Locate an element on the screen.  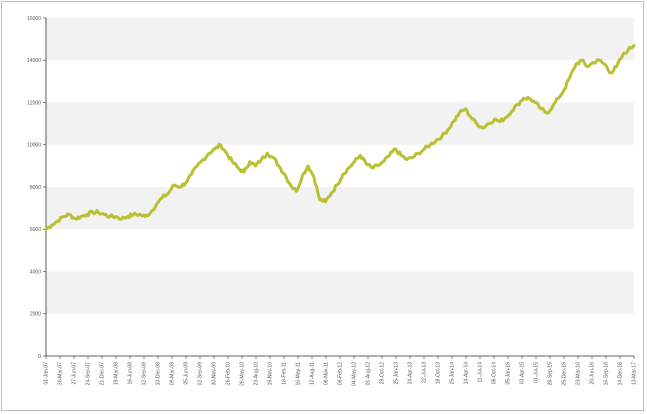
x-tick-label: 04-May-12 is located at coordinates (355, 374).